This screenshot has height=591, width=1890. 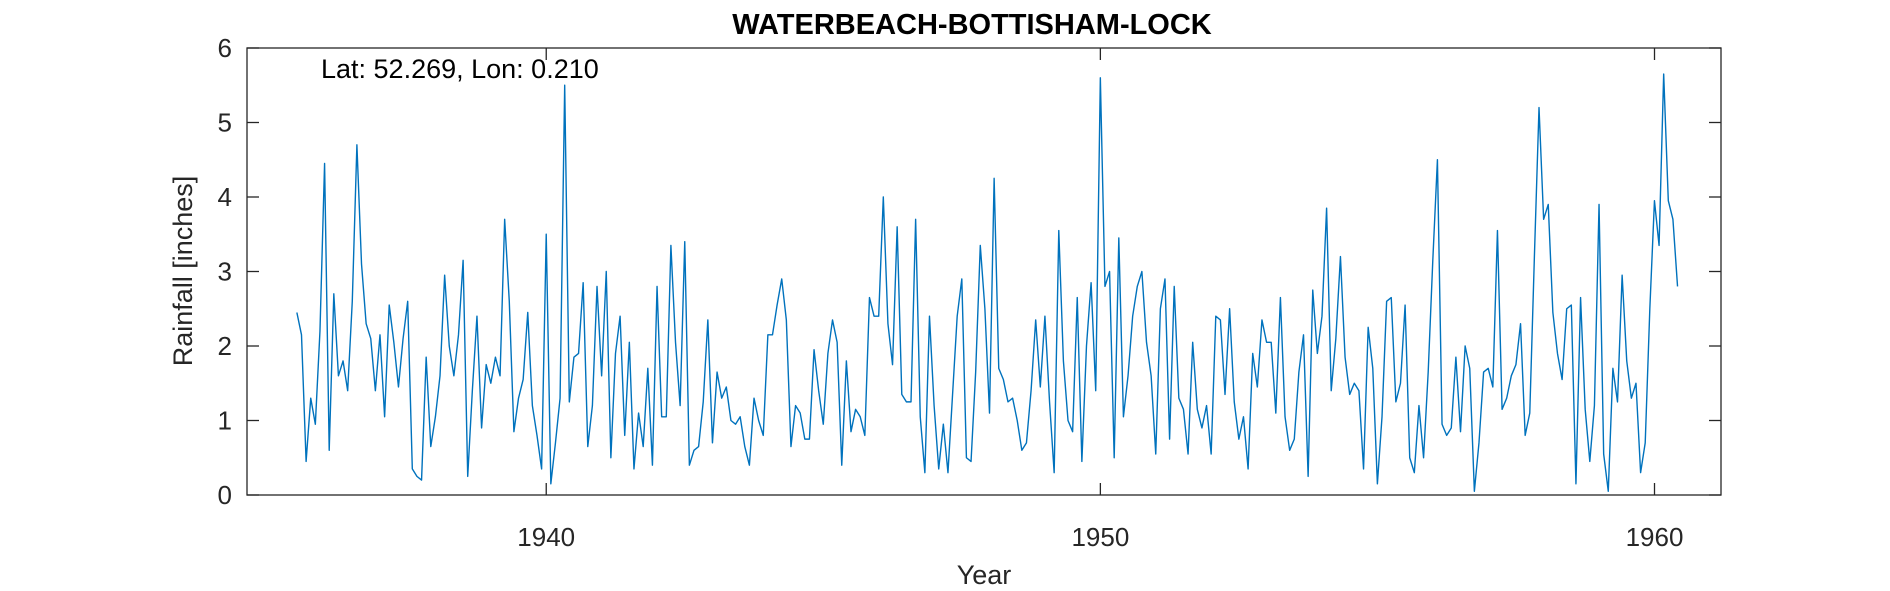 What do you see at coordinates (546, 537) in the screenshot?
I see `x-tick-label: 1940` at bounding box center [546, 537].